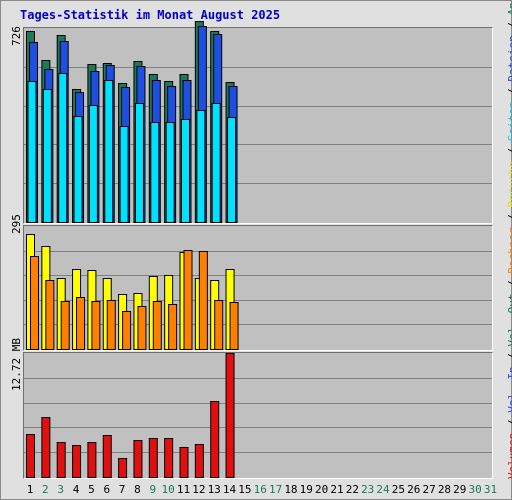 This screenshot has height=500, width=512. I want to click on x-tick-day-15: 15, so click(245, 489).